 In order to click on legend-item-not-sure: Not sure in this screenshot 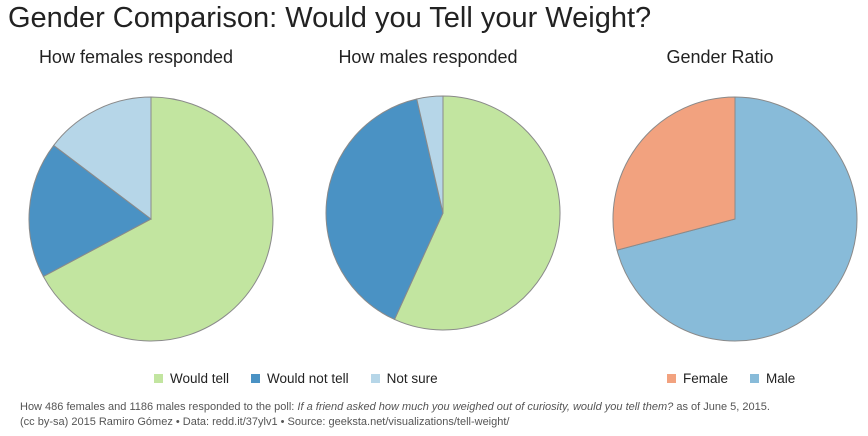, I will do `click(404, 378)`.